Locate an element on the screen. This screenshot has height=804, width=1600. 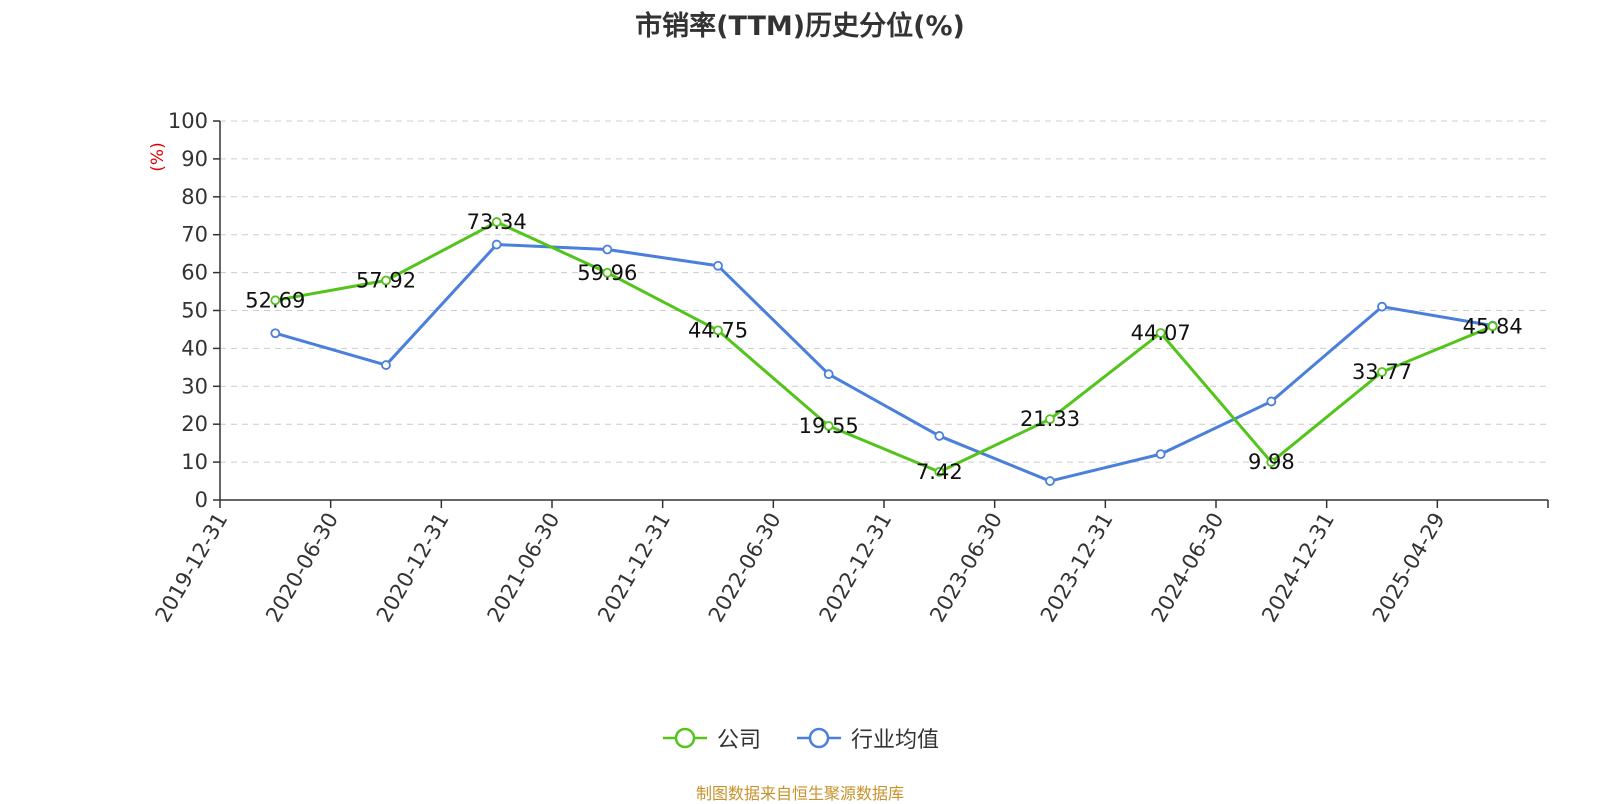
x-tick-label-2024-06-30: 2024-06-30 is located at coordinates (1188, 568).